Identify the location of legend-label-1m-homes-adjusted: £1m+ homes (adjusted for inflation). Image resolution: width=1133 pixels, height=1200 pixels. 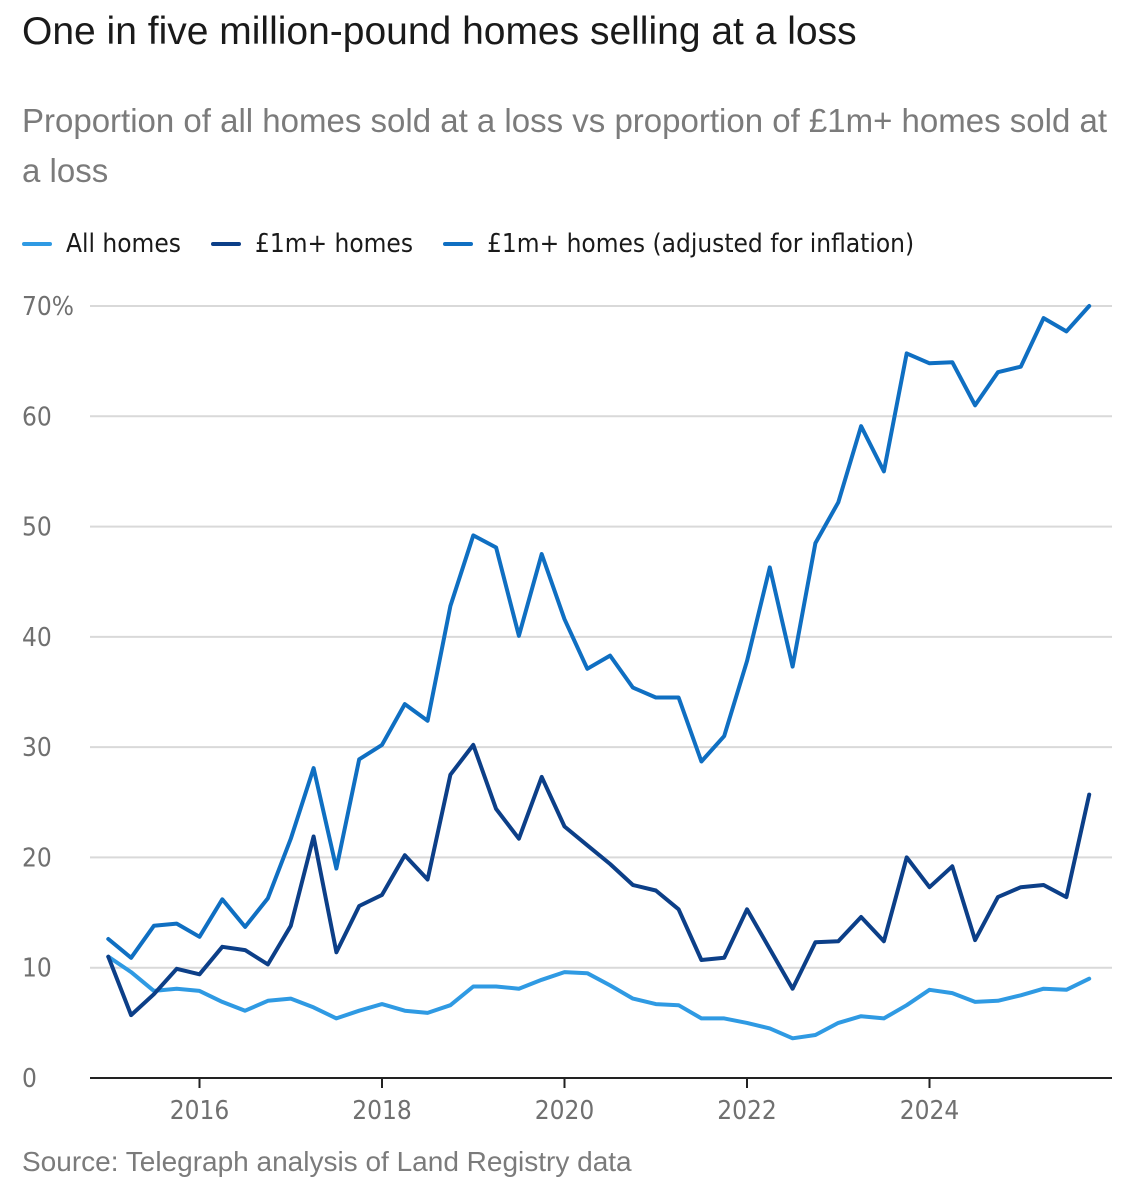
(701, 244).